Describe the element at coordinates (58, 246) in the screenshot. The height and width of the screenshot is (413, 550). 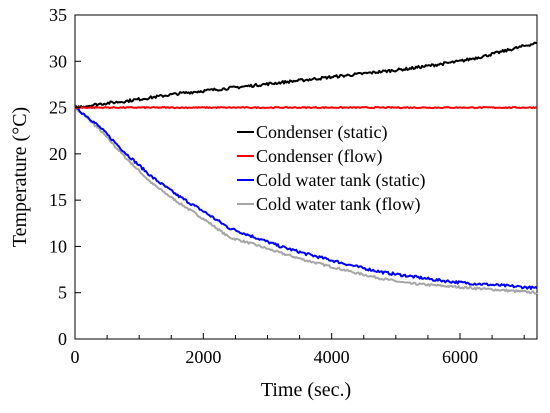
I see `y-tick-label: 10` at that location.